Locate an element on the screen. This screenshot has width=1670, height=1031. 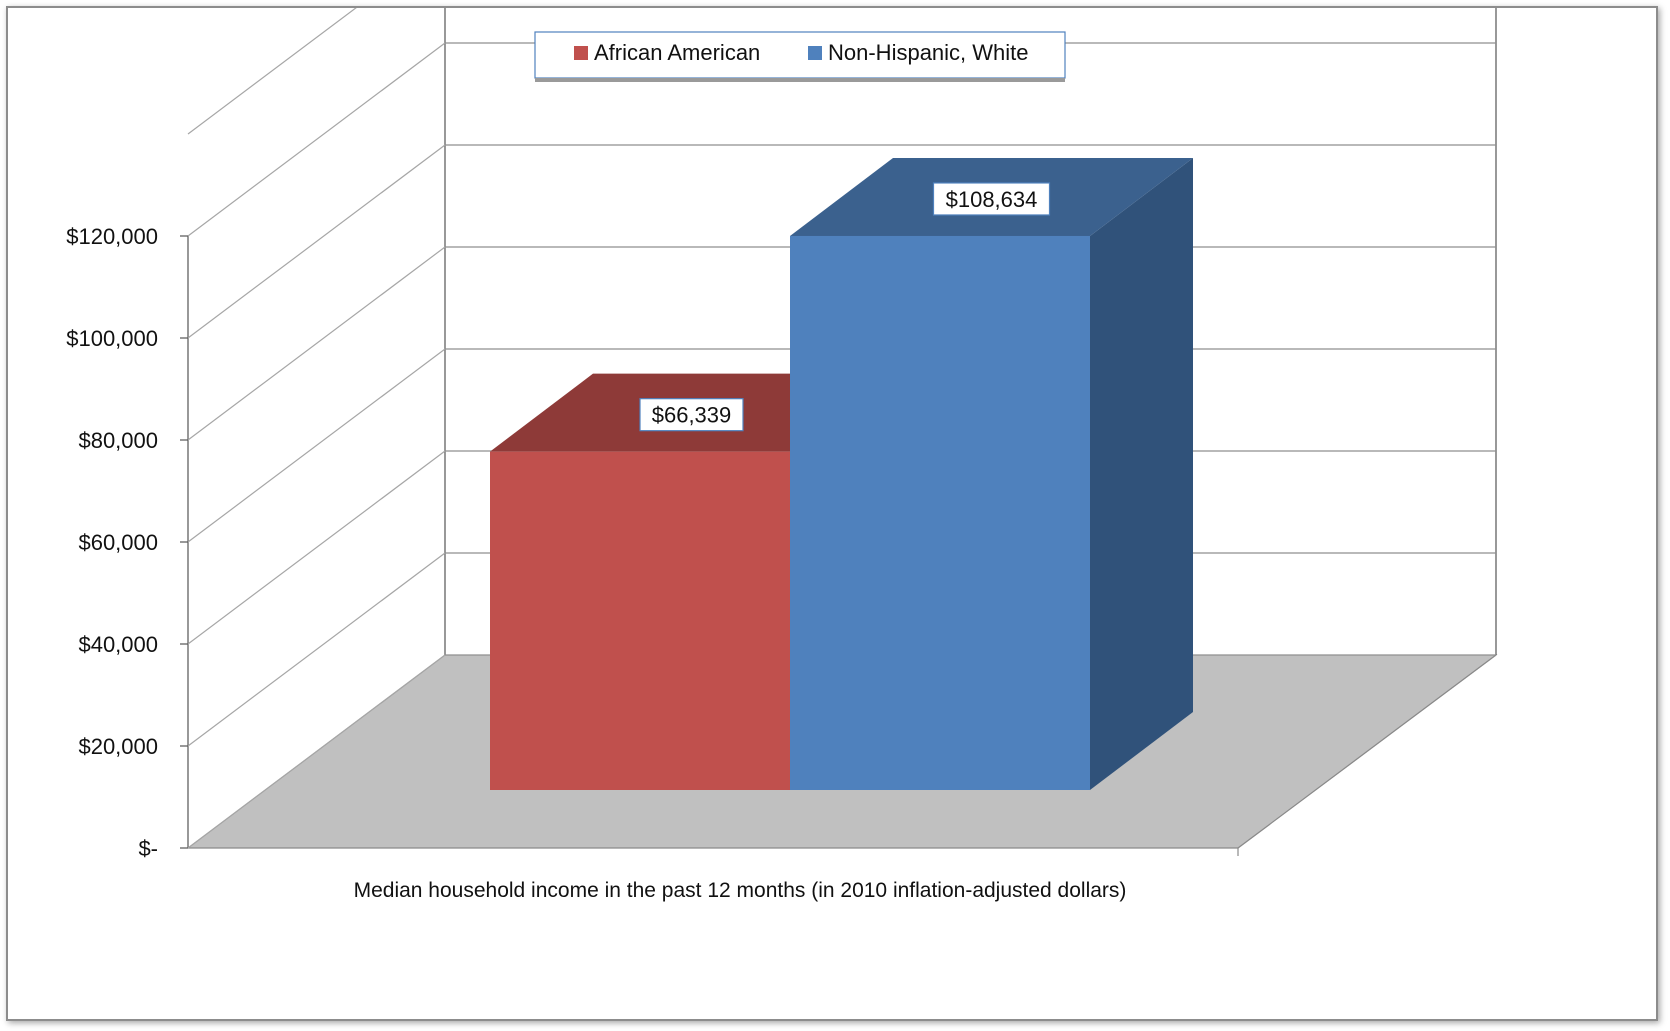
y-tick-label: $60,000 is located at coordinates (118, 542).